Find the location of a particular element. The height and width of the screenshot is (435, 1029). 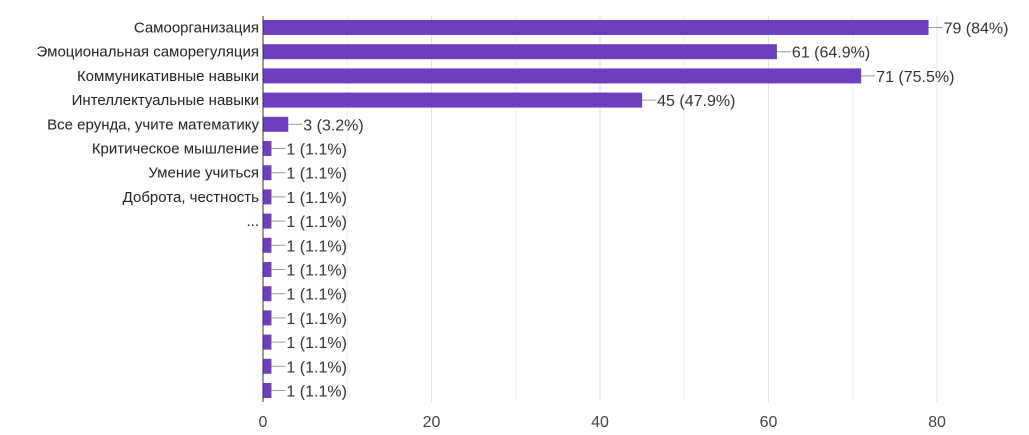

category-label: Коммуникативные навыки is located at coordinates (168, 76).